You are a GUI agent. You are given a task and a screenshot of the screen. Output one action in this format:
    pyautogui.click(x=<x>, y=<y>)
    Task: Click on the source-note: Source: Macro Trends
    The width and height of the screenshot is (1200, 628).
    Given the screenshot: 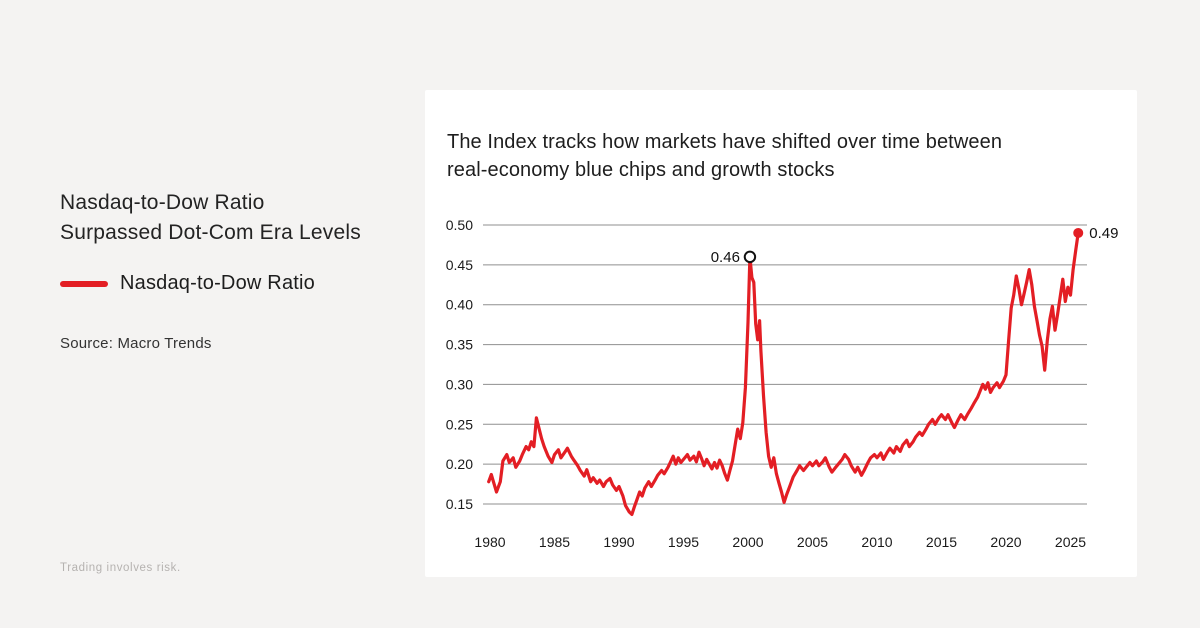 What is the action you would take?
    pyautogui.click(x=136, y=343)
    